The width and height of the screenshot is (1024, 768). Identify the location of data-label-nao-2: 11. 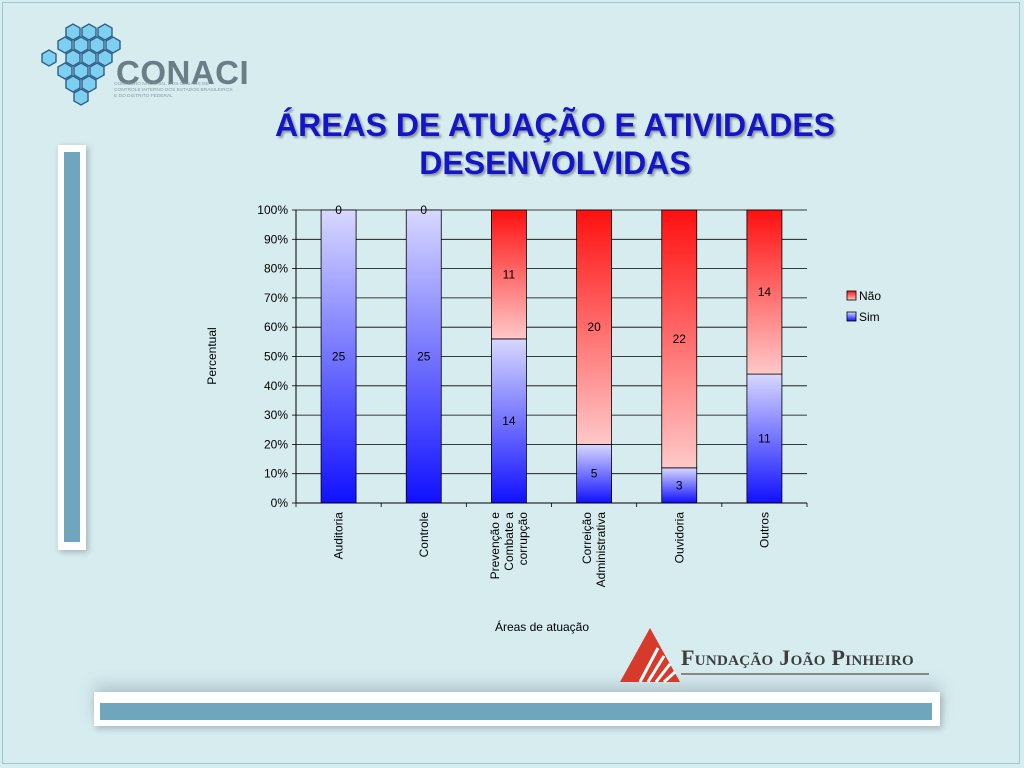
(509, 274).